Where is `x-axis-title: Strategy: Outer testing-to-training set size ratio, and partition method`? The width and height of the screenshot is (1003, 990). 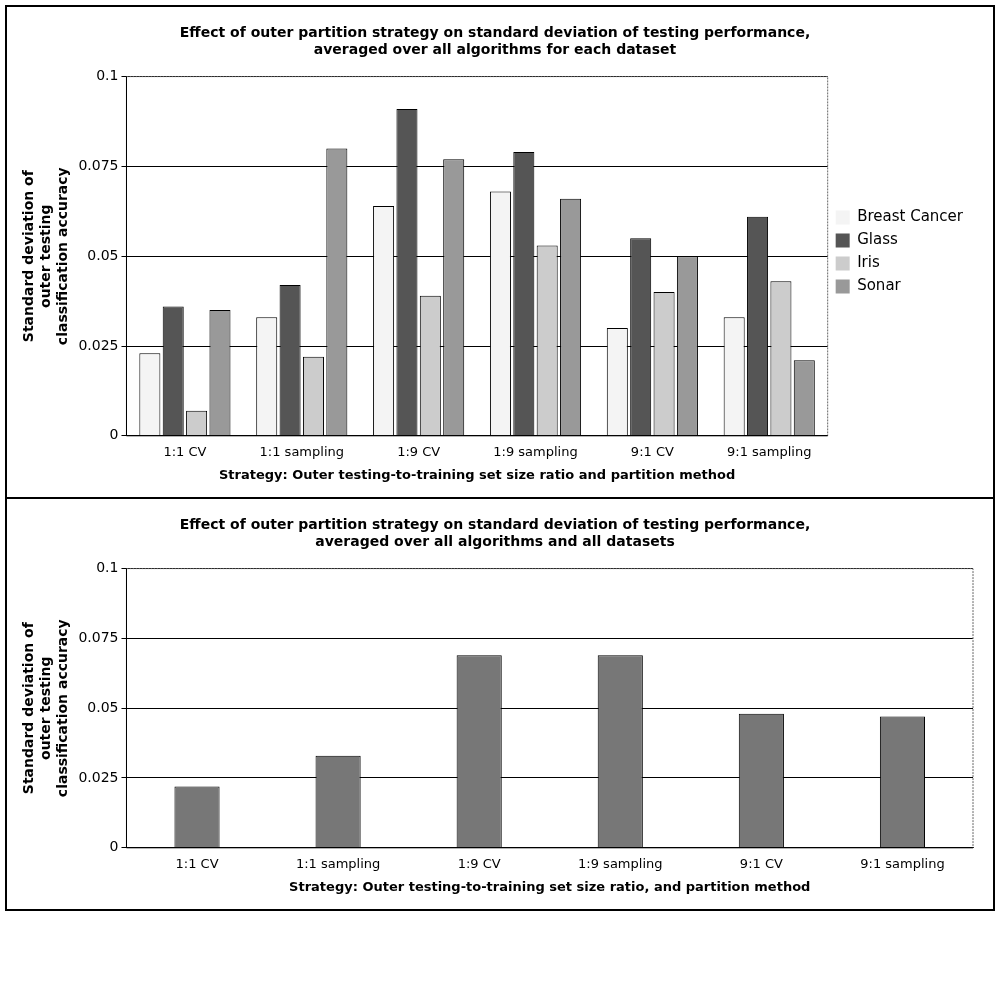
x-axis-title: Strategy: Outer testing-to-training set size ratio, and partition method is located at coordinates (550, 886).